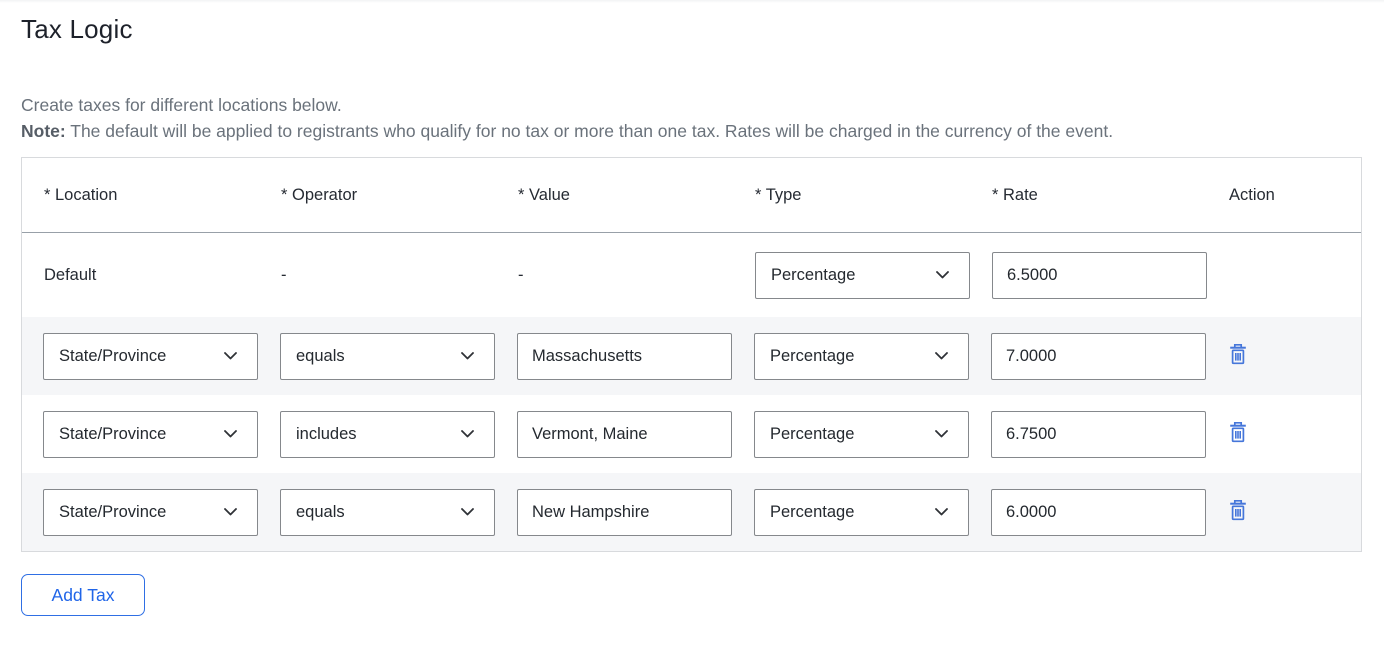 Image resolution: width=1384 pixels, height=654 pixels. Describe the element at coordinates (387, 434) in the screenshot. I see `operator-select: includes` at that location.